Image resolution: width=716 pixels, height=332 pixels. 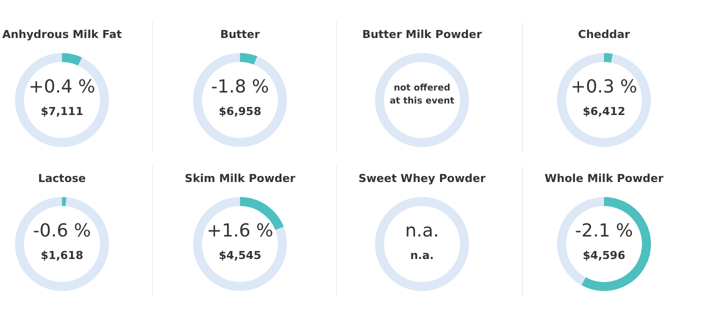 What do you see at coordinates (604, 178) in the screenshot?
I see `chart-title: Whole Milk Powder` at bounding box center [604, 178].